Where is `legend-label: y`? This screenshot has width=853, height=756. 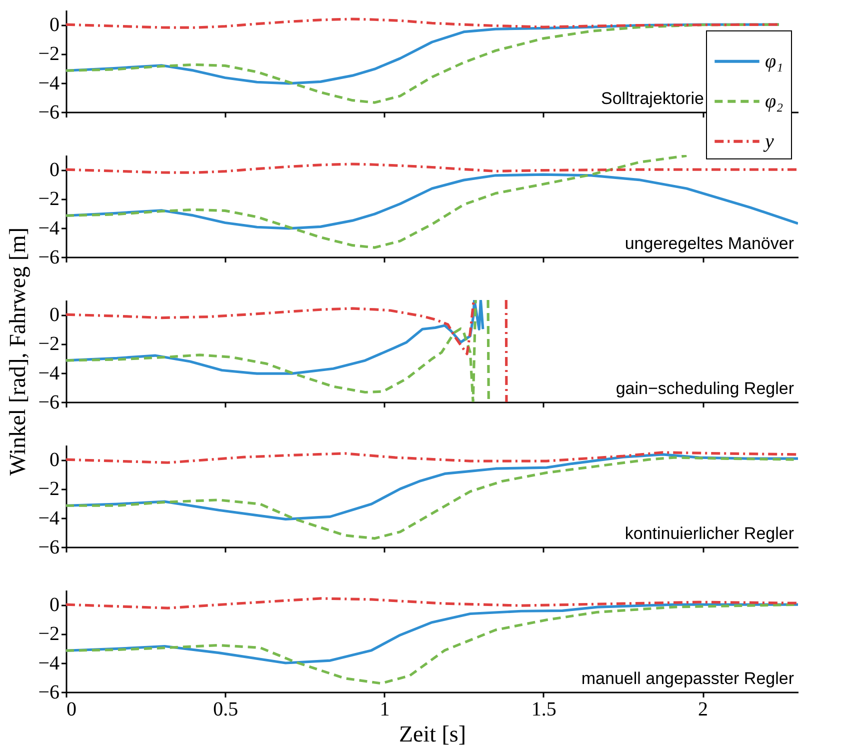
legend-label: y is located at coordinates (768, 141).